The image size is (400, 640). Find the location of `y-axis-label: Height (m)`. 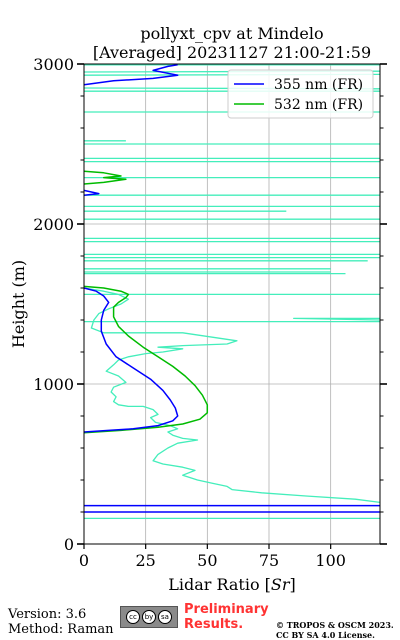

y-axis-label: Height (m) is located at coordinates (18, 304).